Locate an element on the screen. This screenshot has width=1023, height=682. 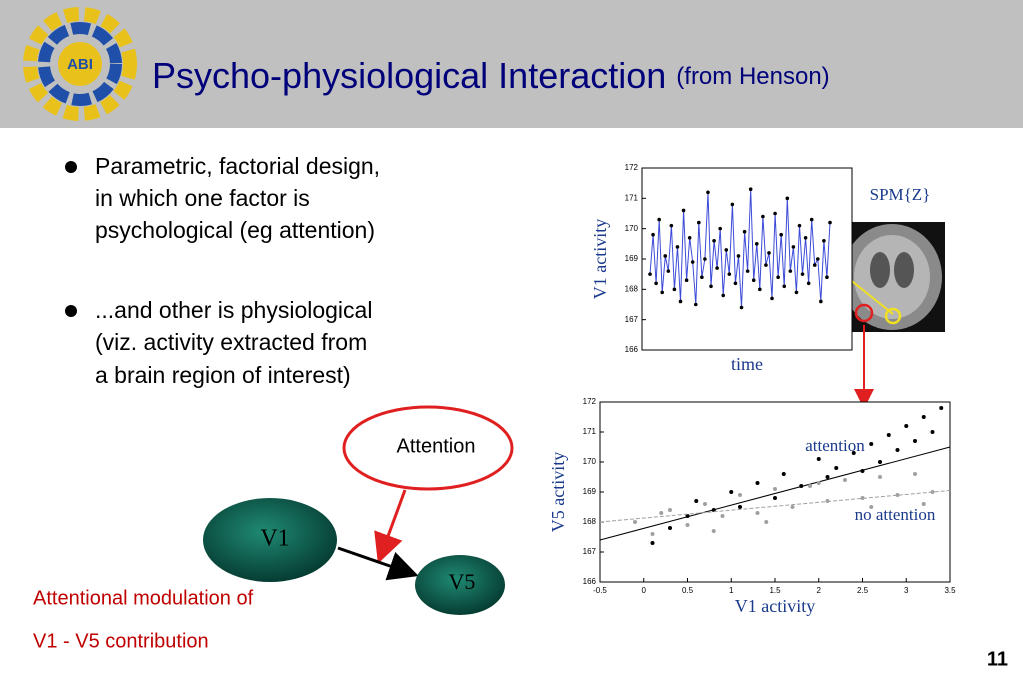
y-tick-label: 166 is located at coordinates (632, 349).